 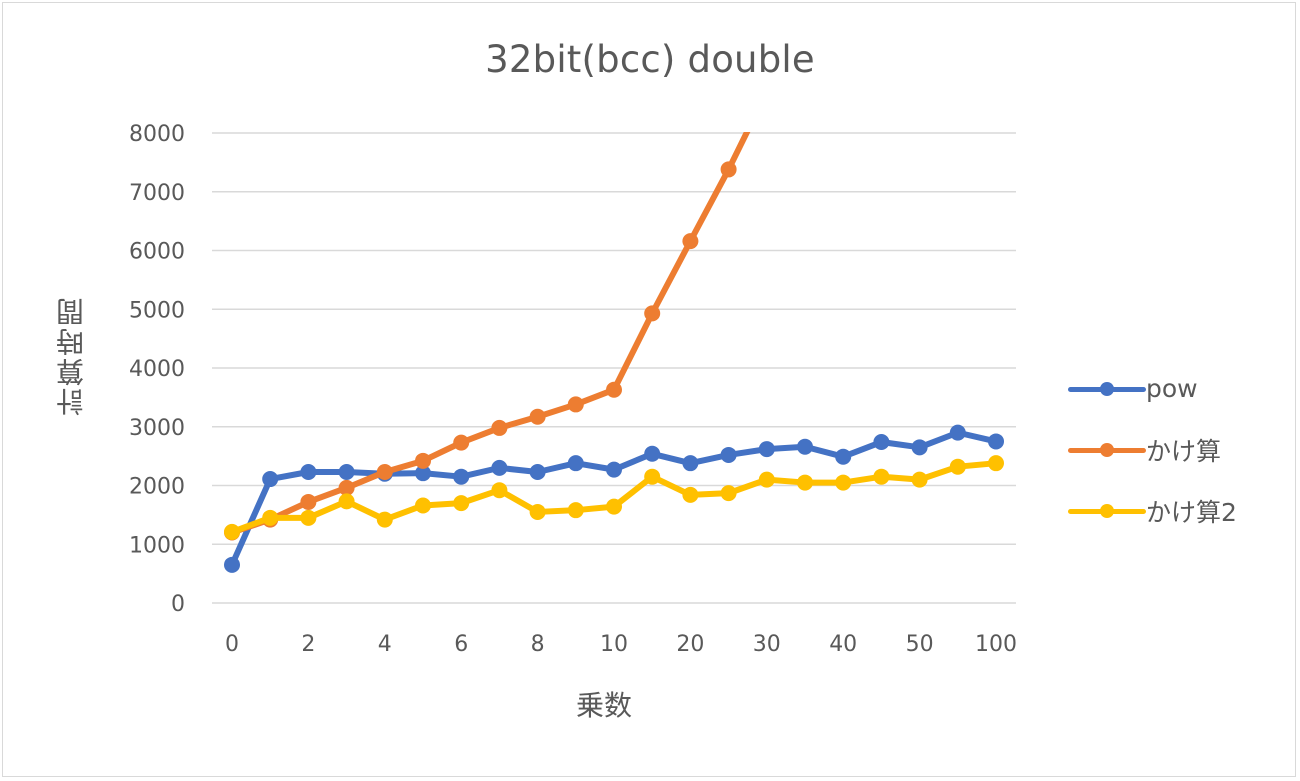 I want to click on legend-label: pow, so click(x=1172, y=388).